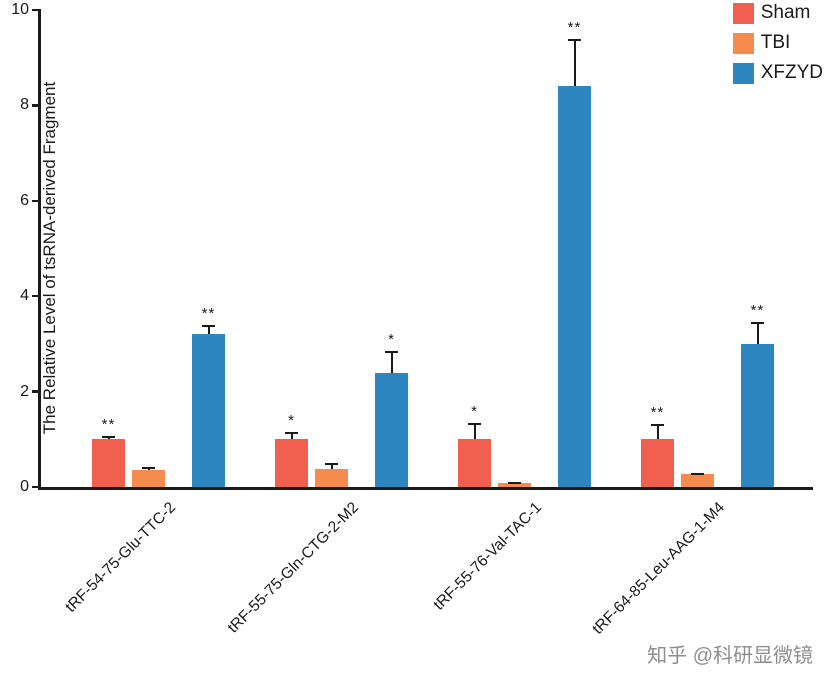 Image resolution: width=831 pixels, height=684 pixels. I want to click on x-category-label: tRF-64-85-Leu-AAG-1-M4, so click(659, 568).